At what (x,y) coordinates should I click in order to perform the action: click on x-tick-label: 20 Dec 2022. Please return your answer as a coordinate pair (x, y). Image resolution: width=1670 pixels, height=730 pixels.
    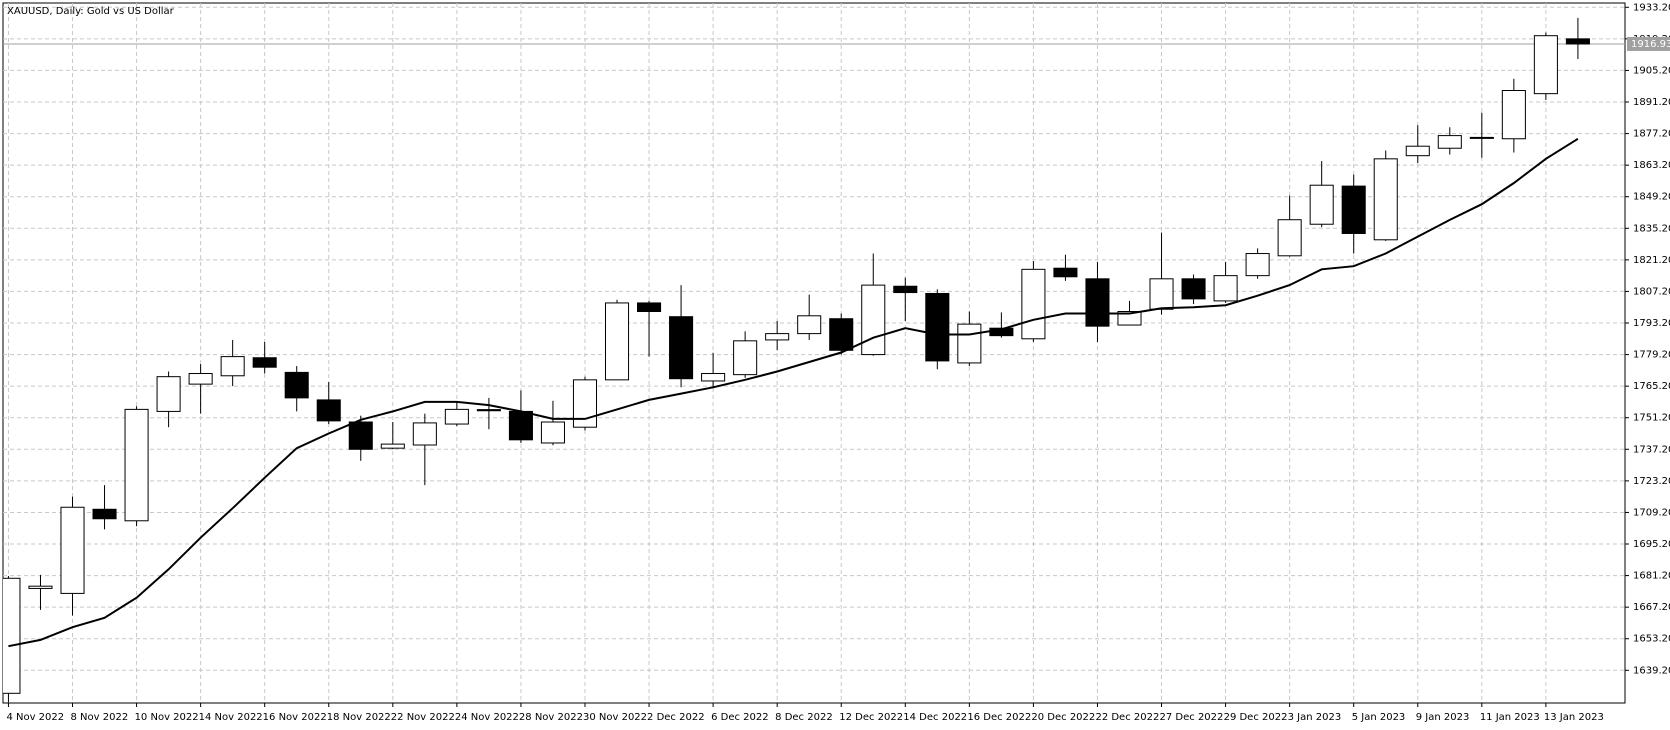
    Looking at the image, I should click on (1063, 717).